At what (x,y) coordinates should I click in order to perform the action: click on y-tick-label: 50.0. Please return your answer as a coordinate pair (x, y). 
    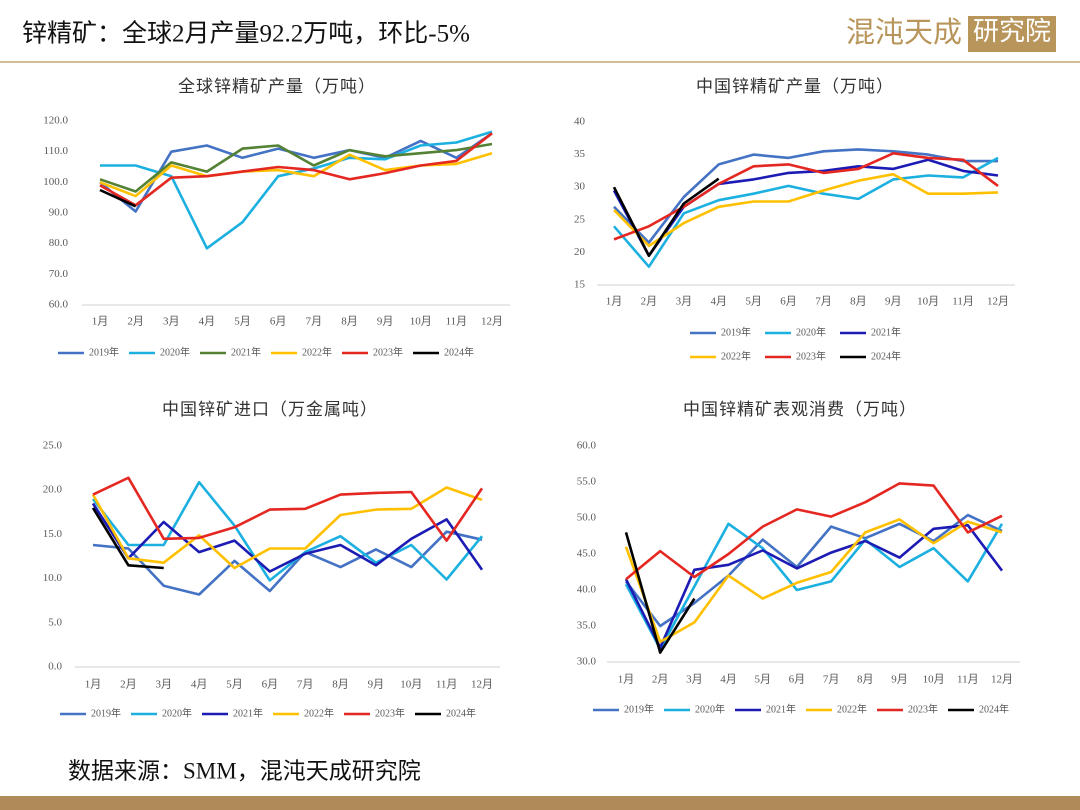
    Looking at the image, I should click on (587, 518).